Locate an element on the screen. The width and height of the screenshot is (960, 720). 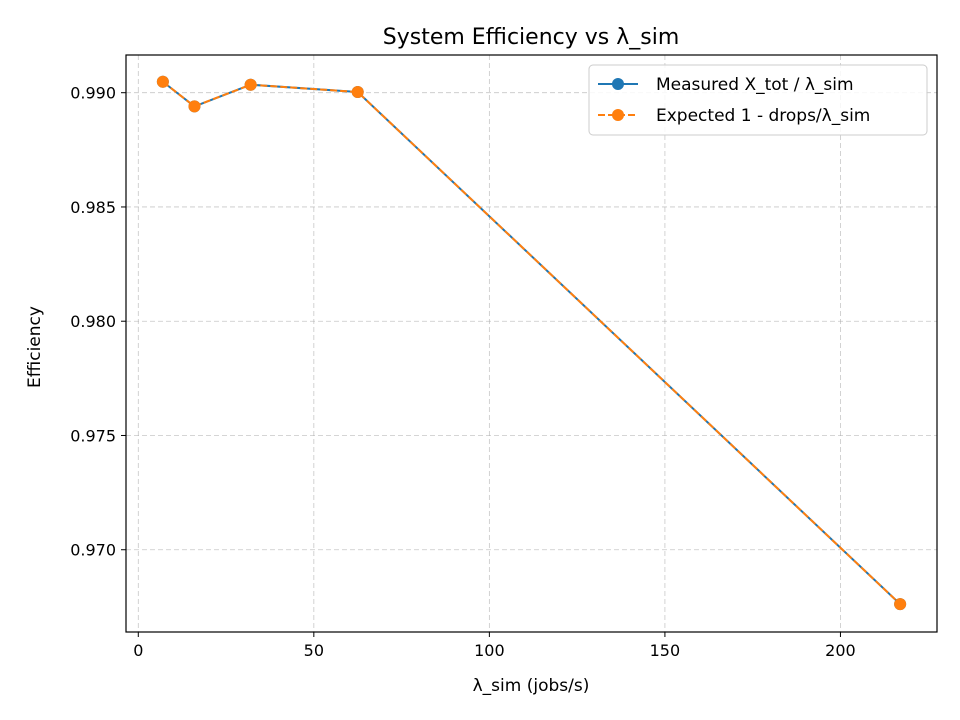
y-tick-label: 0.975 is located at coordinates (93, 435).